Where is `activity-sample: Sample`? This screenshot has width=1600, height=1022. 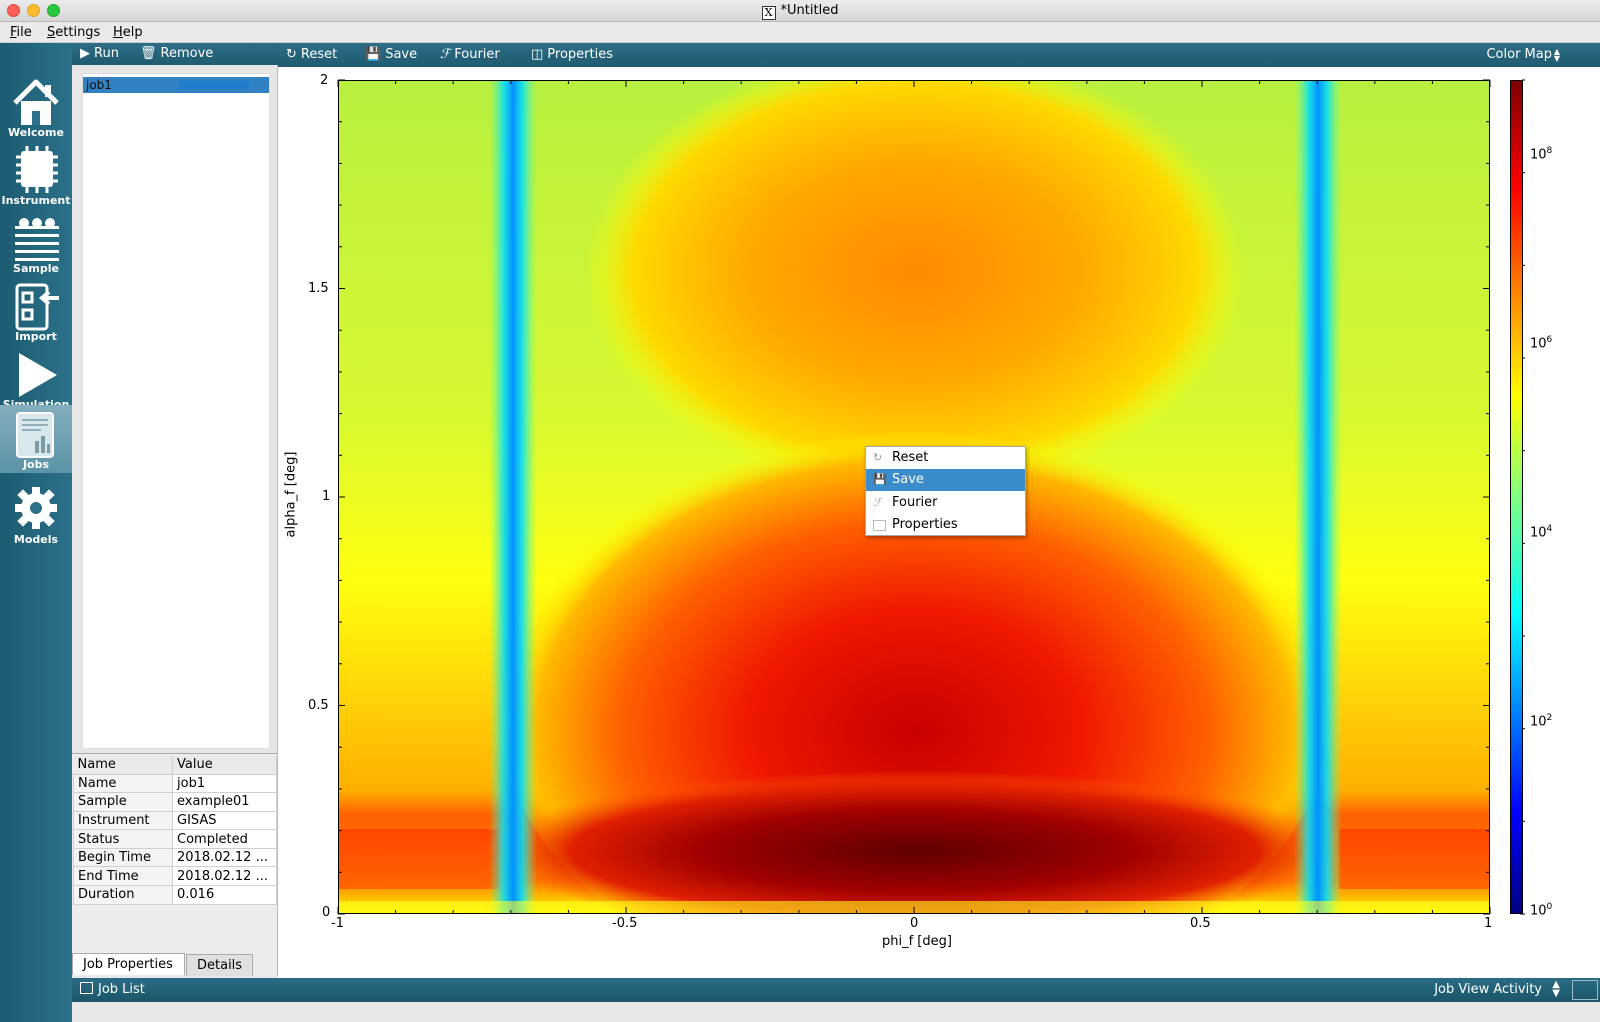
activity-sample: Sample is located at coordinates (36, 243).